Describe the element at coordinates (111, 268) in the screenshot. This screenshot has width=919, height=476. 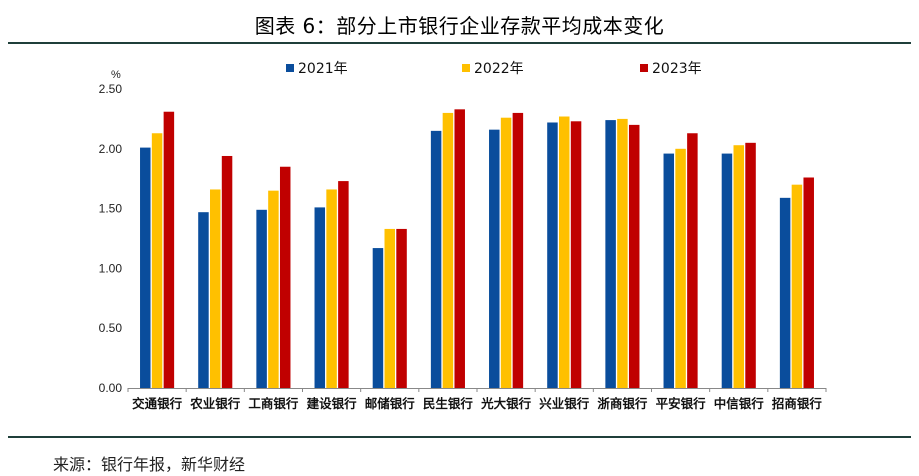
I see `y-tick-label: 1.00` at that location.